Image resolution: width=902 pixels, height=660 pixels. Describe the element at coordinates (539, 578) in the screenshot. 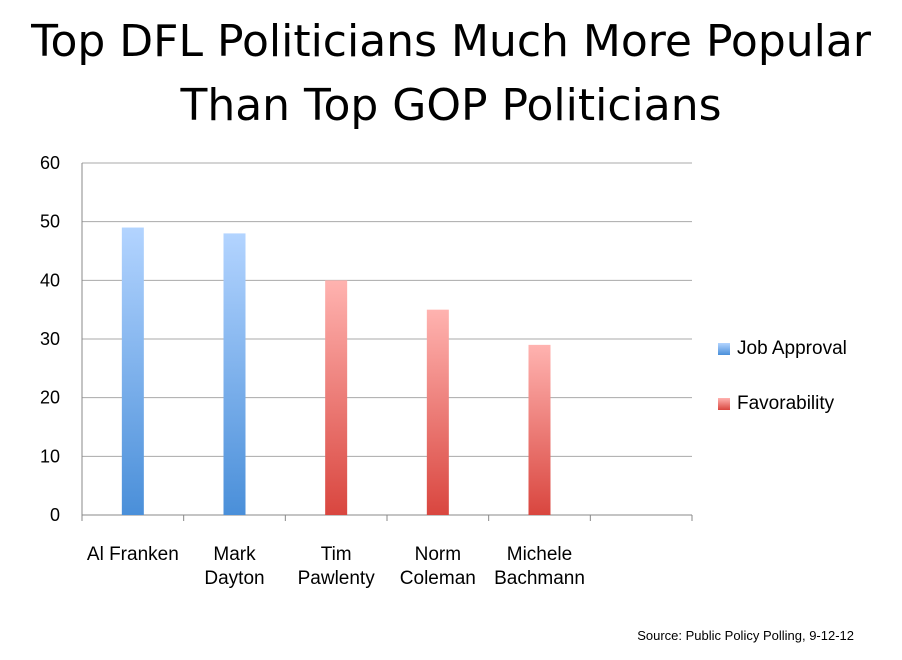

I see `x-tick-label-4-1: Bachmann` at that location.